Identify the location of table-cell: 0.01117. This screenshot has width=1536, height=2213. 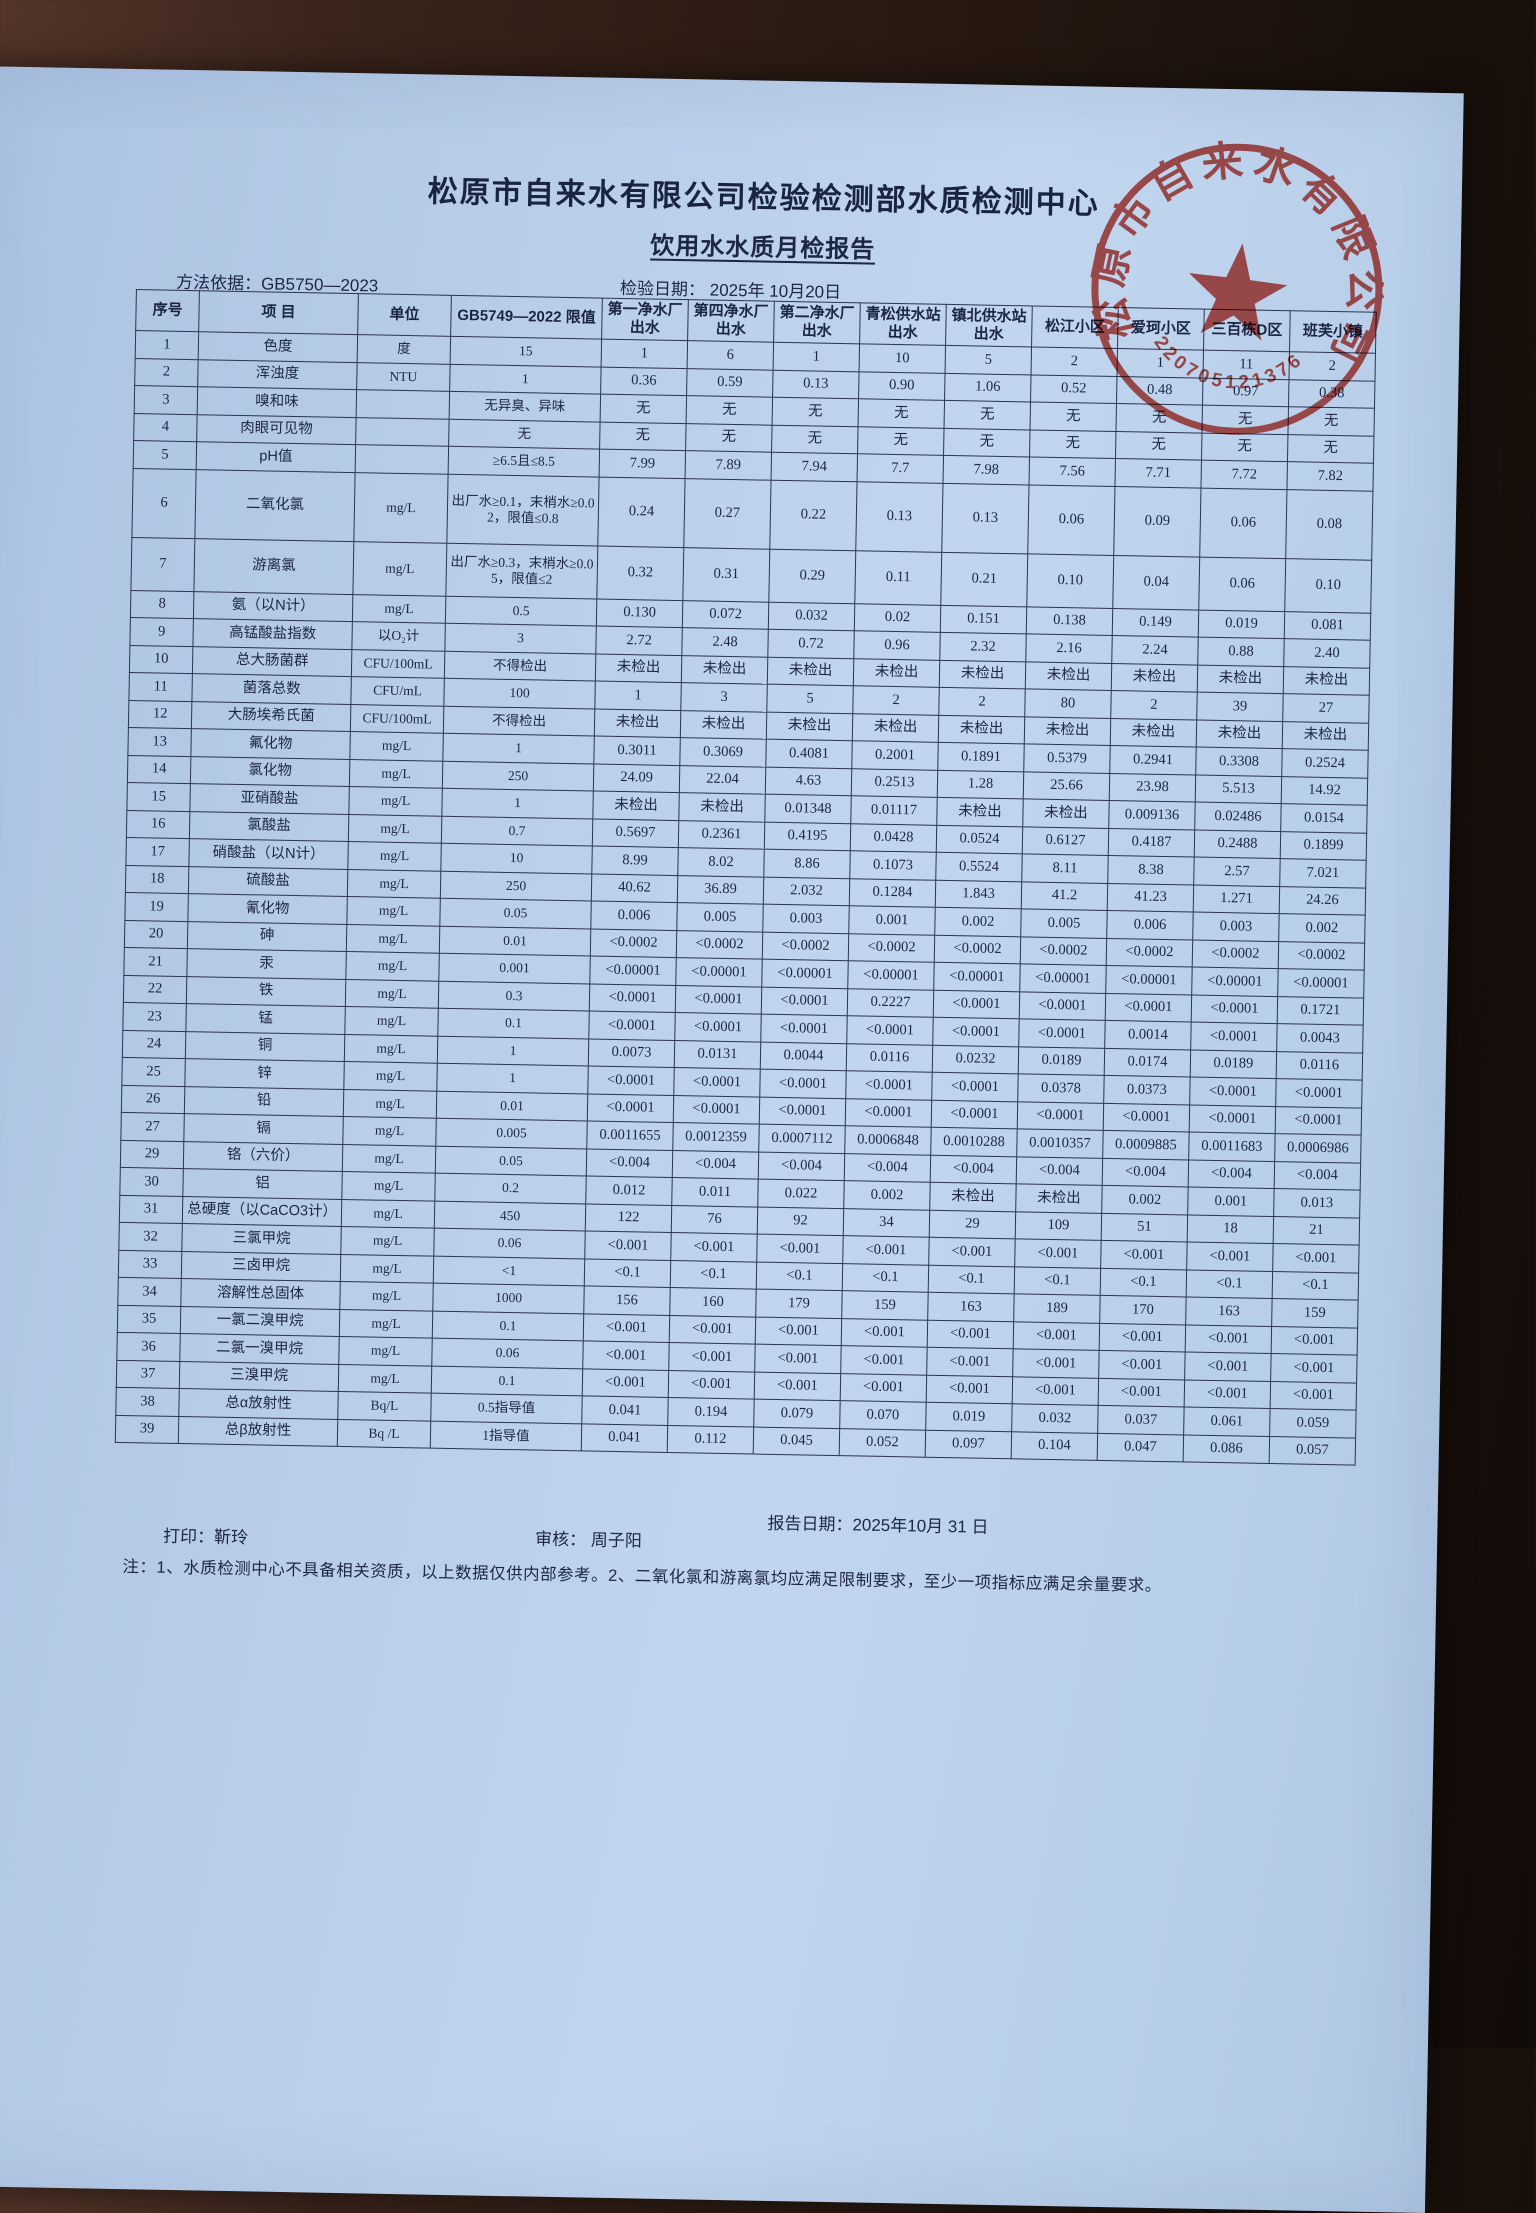
(894, 810).